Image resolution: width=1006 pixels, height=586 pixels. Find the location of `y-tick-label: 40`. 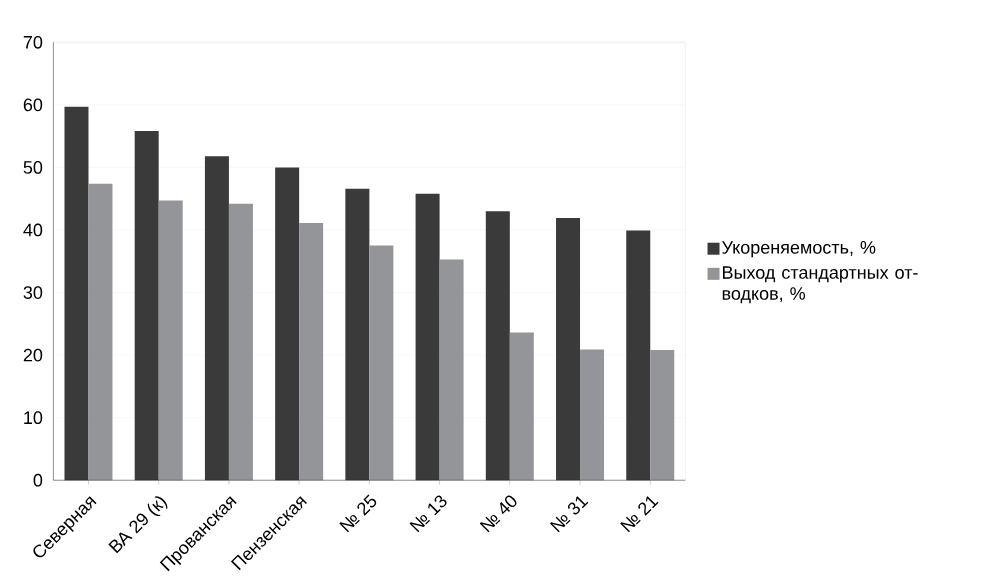

y-tick-label: 40 is located at coordinates (33, 230).